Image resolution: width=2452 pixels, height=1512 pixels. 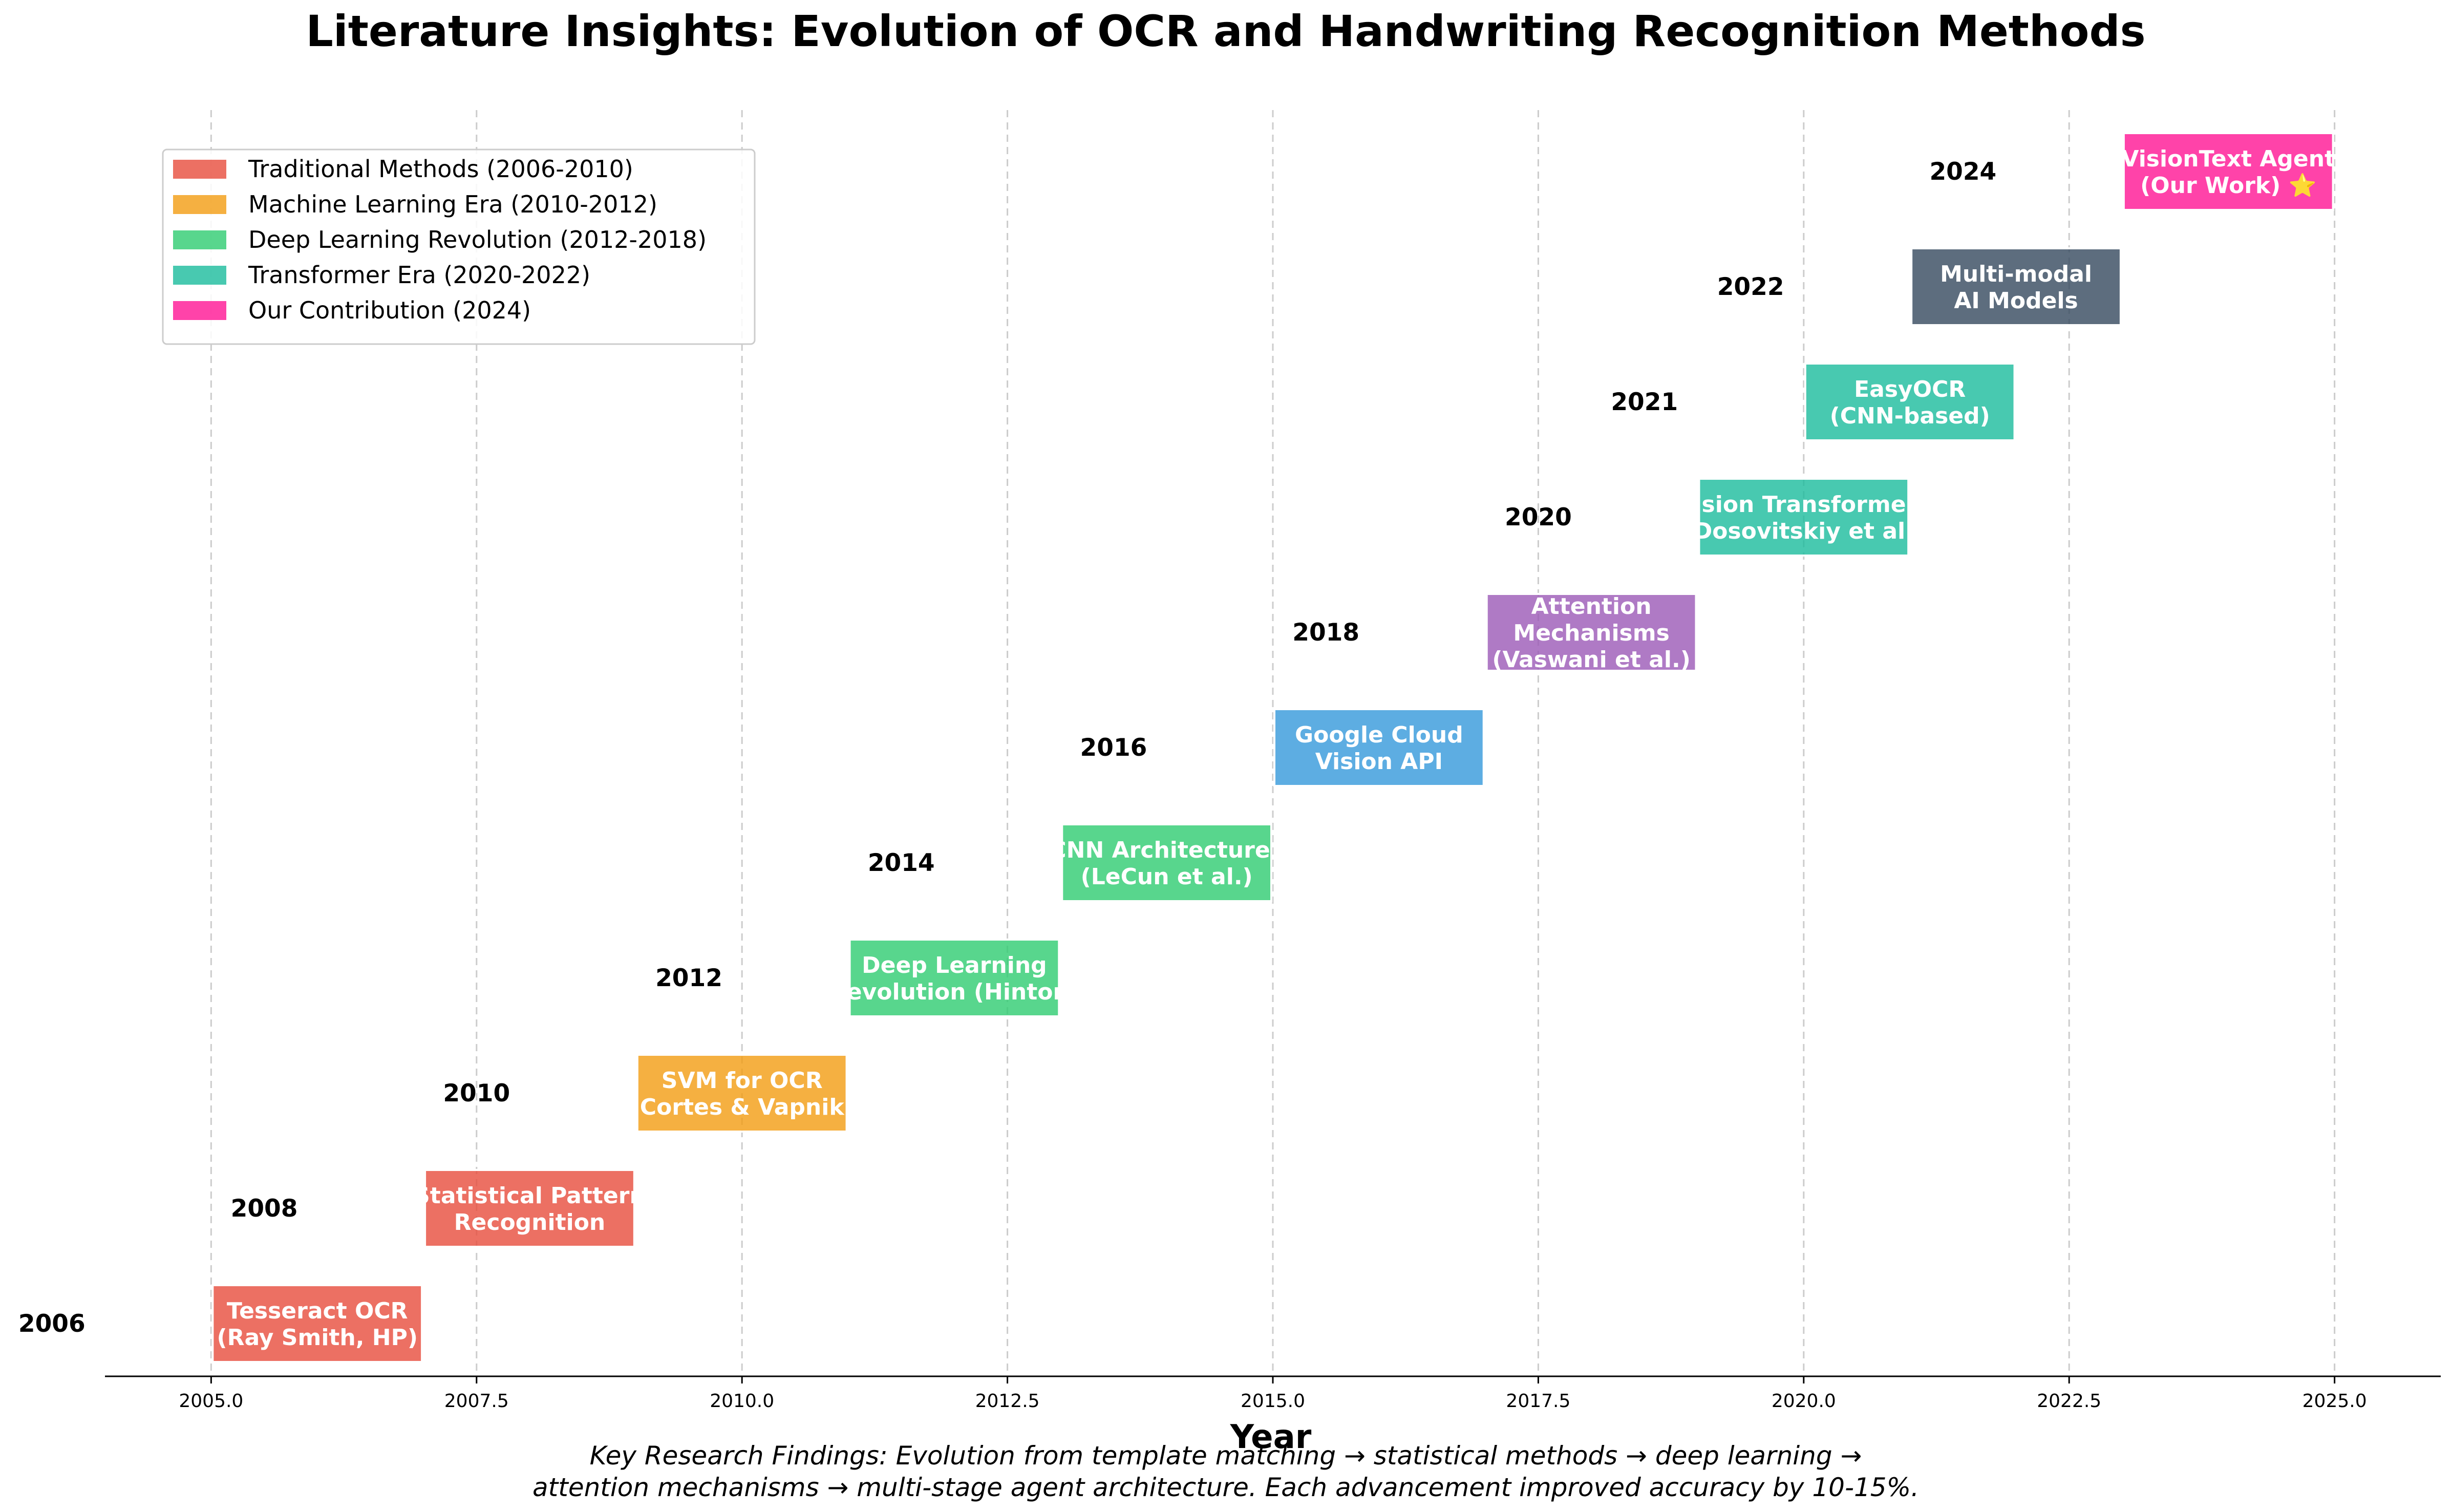 I want to click on event-label: Statistical Pattern, so click(x=530, y=1196).